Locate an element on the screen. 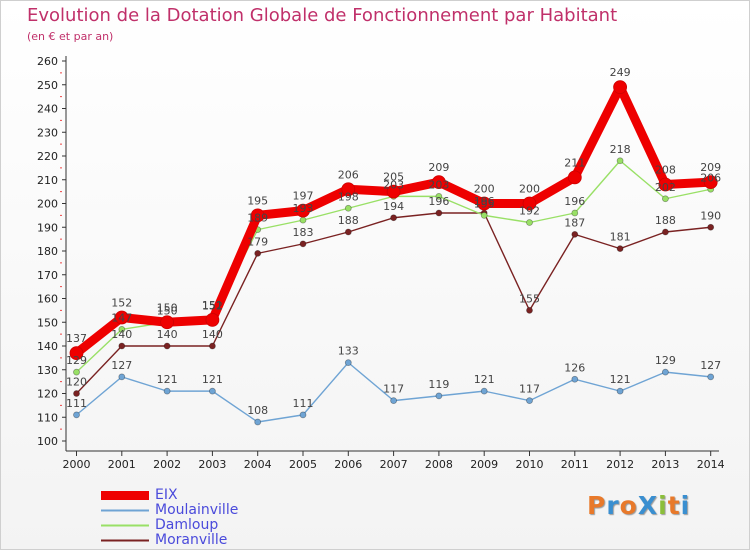 This screenshot has width=750, height=550. x-tick-label: 2011 is located at coordinates (575, 464).